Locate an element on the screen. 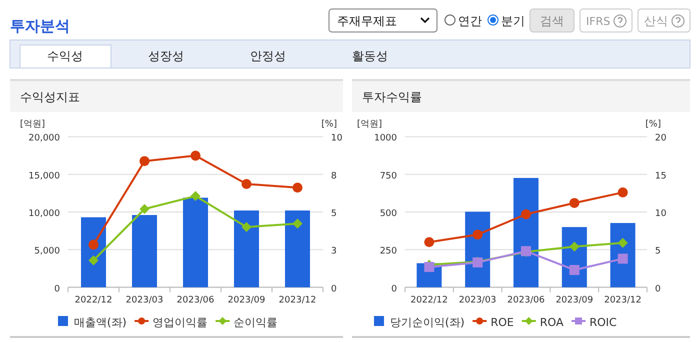  y2-tick-label: 15 is located at coordinates (660, 176).